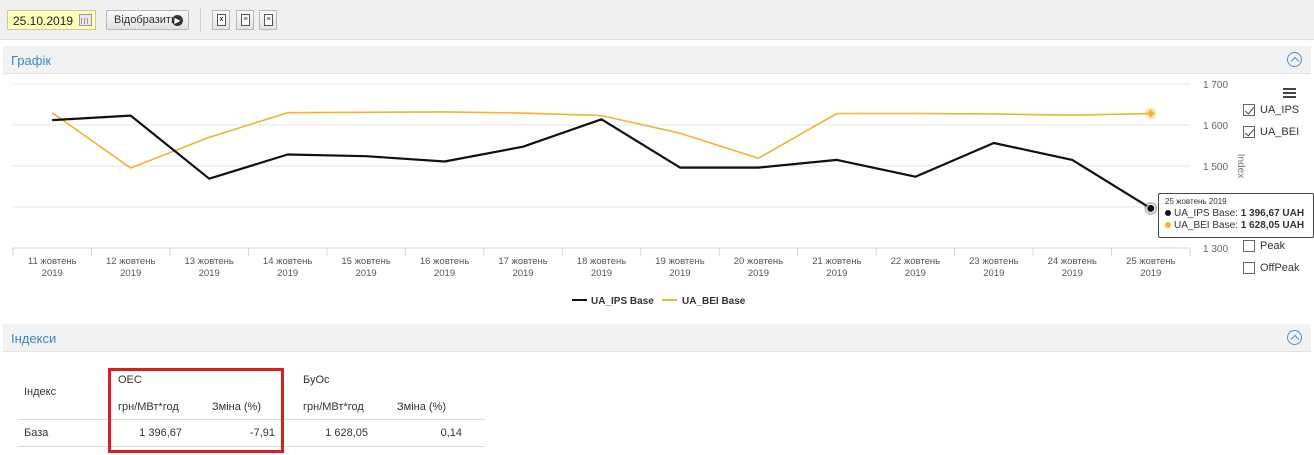  What do you see at coordinates (365, 261) in the screenshot?
I see `x-tick-label: 15 жовтень` at bounding box center [365, 261].